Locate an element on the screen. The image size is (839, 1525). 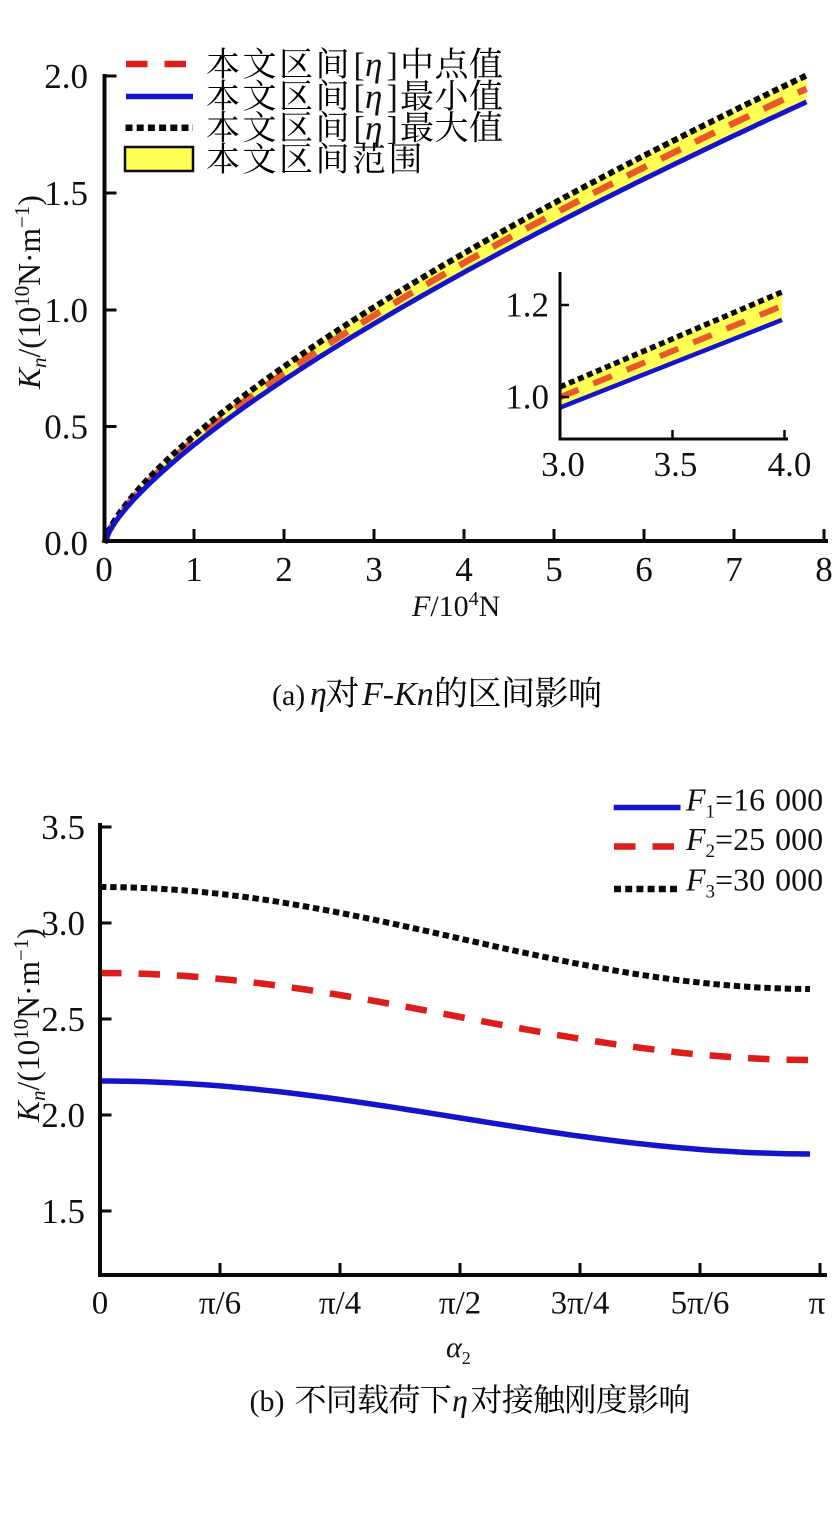
svg-text: π is located at coordinates (817, 1304).